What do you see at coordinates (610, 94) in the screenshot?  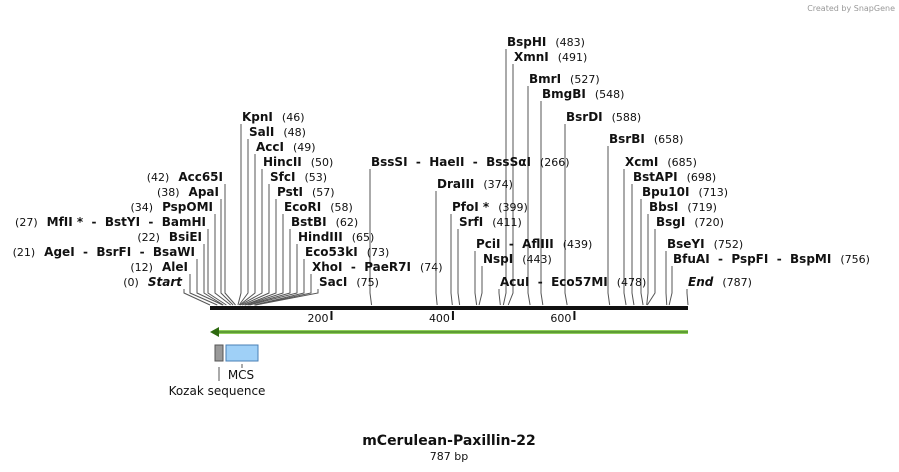 I see `enzyme-site: (548)` at bounding box center [610, 94].